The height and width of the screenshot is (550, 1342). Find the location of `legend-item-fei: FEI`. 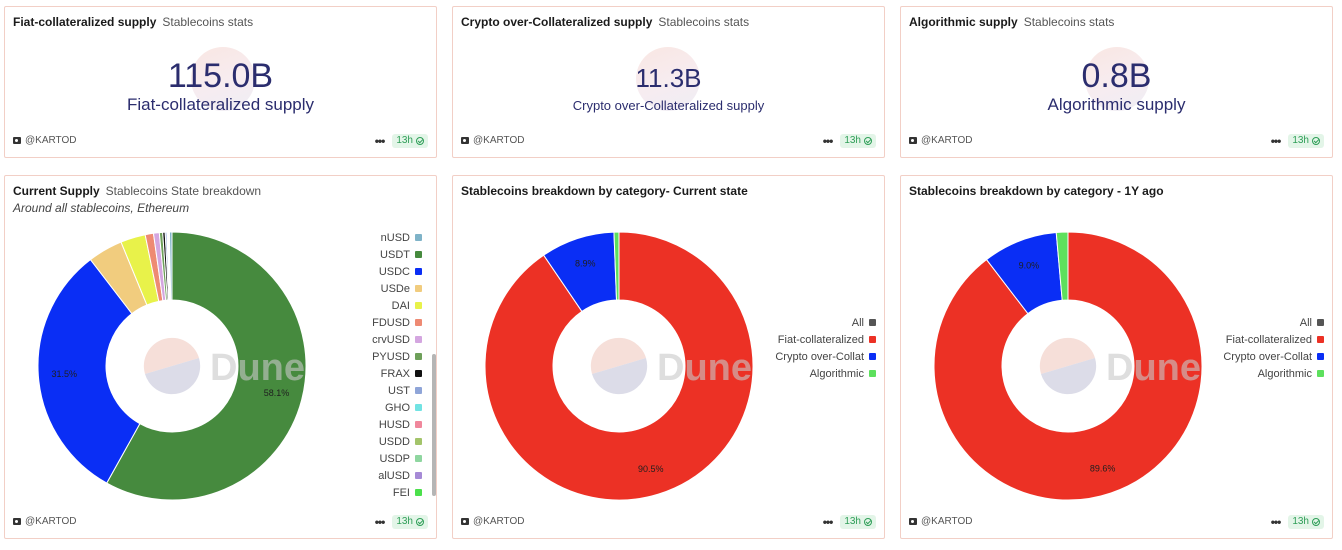

legend-item-fei: FEI is located at coordinates (397, 492).